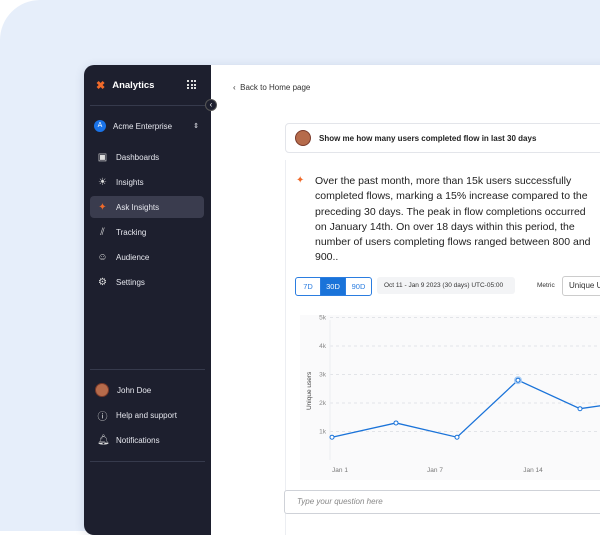  I want to click on range-selector: 7D 30D 90D, so click(333, 286).